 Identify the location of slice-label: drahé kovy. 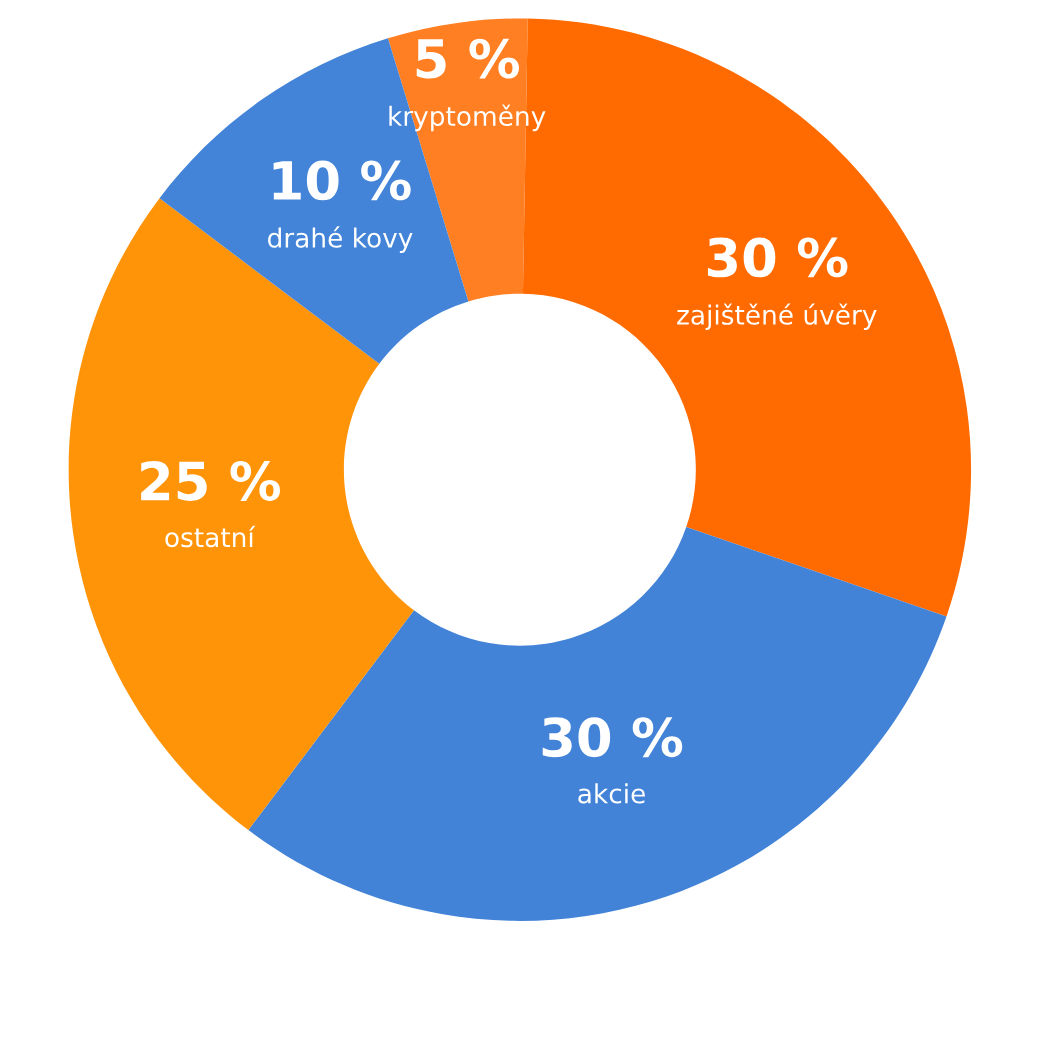
(340, 239).